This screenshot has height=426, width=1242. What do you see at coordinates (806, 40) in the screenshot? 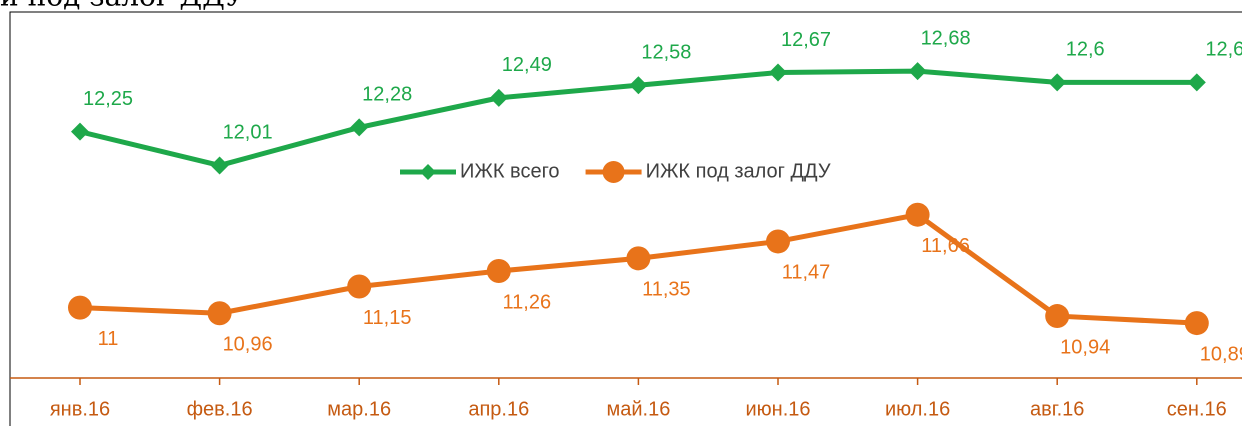
I see `data-label: 12,67` at bounding box center [806, 40].